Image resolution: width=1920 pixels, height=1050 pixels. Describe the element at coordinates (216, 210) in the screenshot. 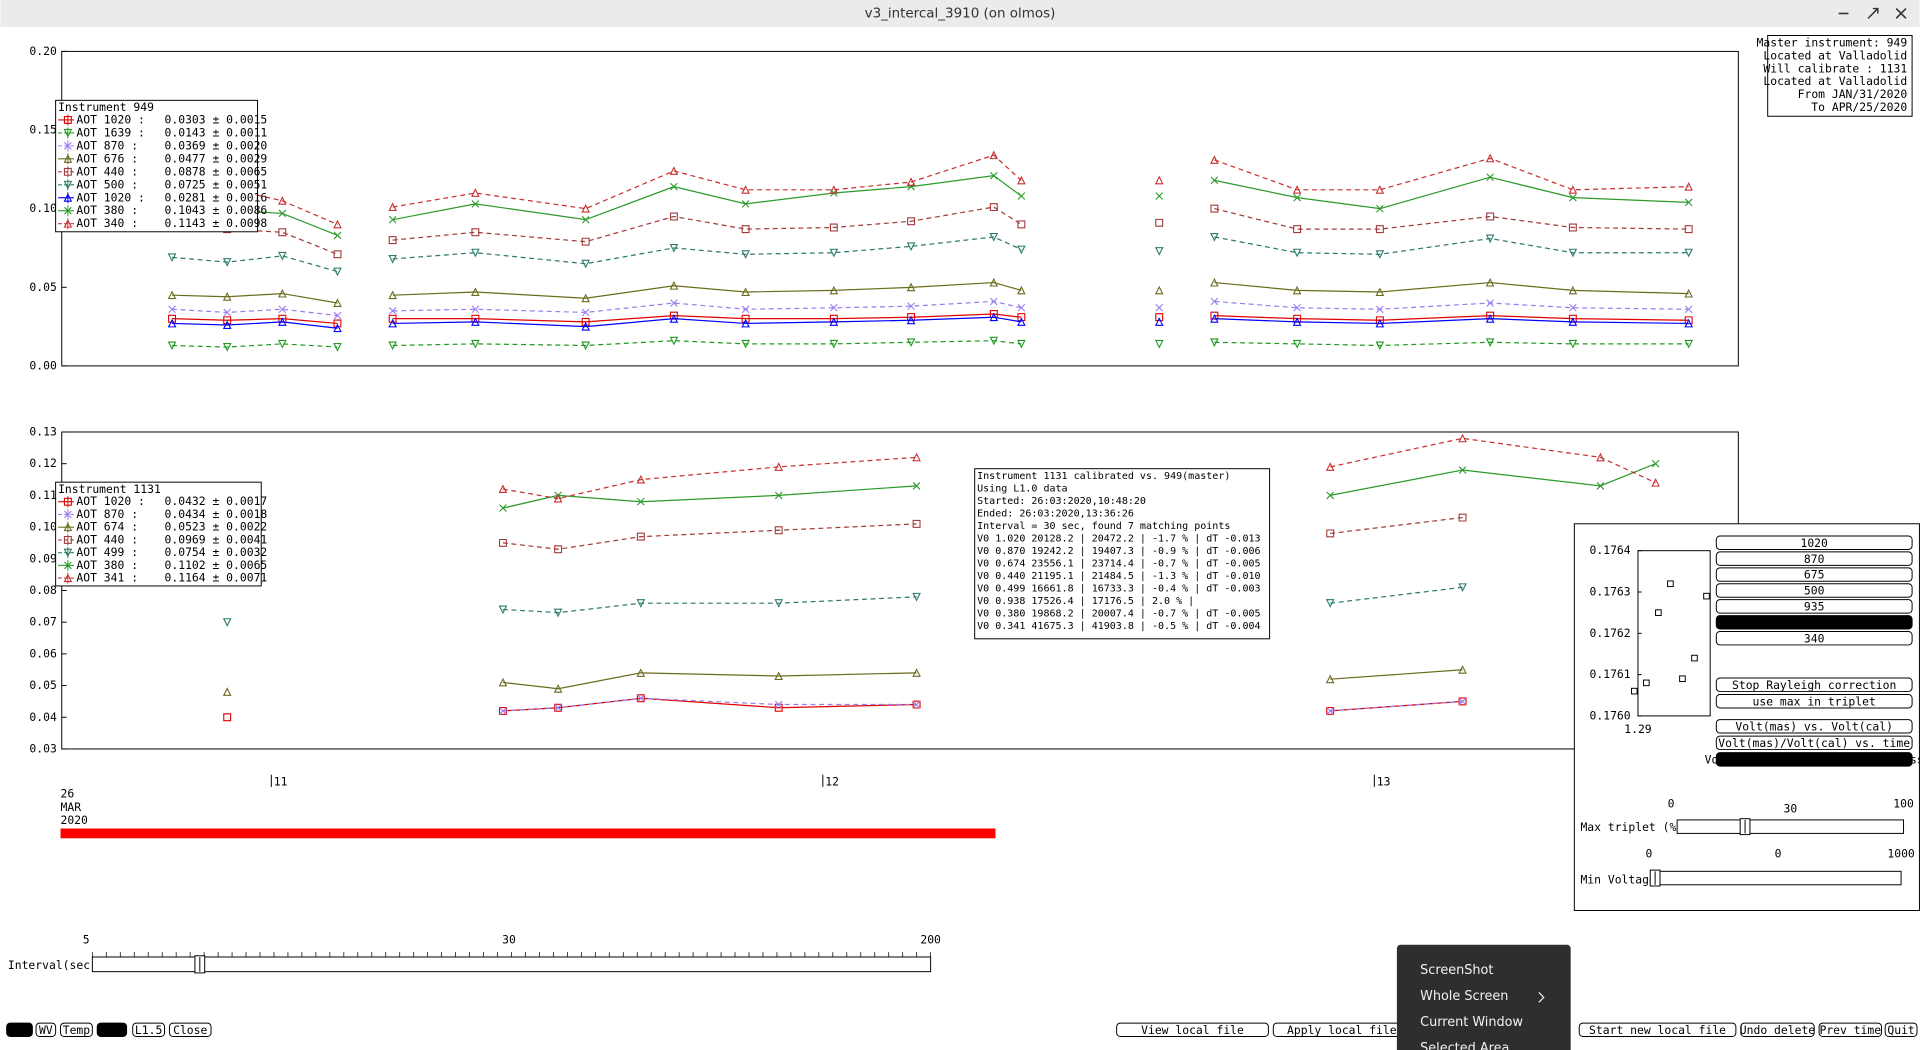

I see `legend-stat: 0.1043 ± 0.0086` at that location.